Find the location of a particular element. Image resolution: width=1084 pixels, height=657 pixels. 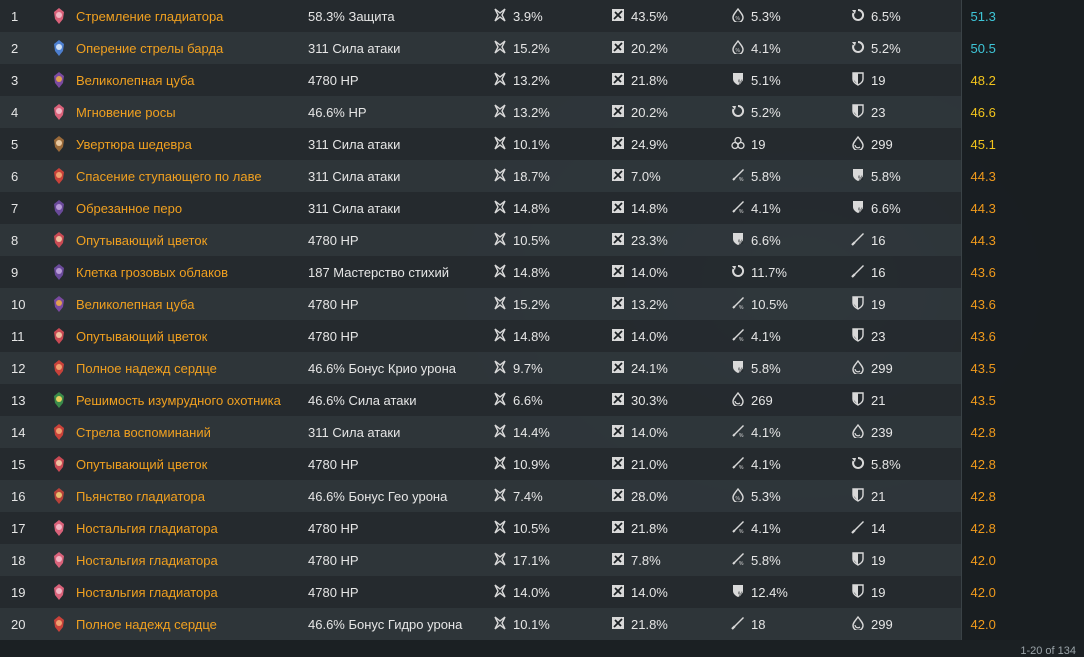

substat: 20.2% is located at coordinates (671, 48).